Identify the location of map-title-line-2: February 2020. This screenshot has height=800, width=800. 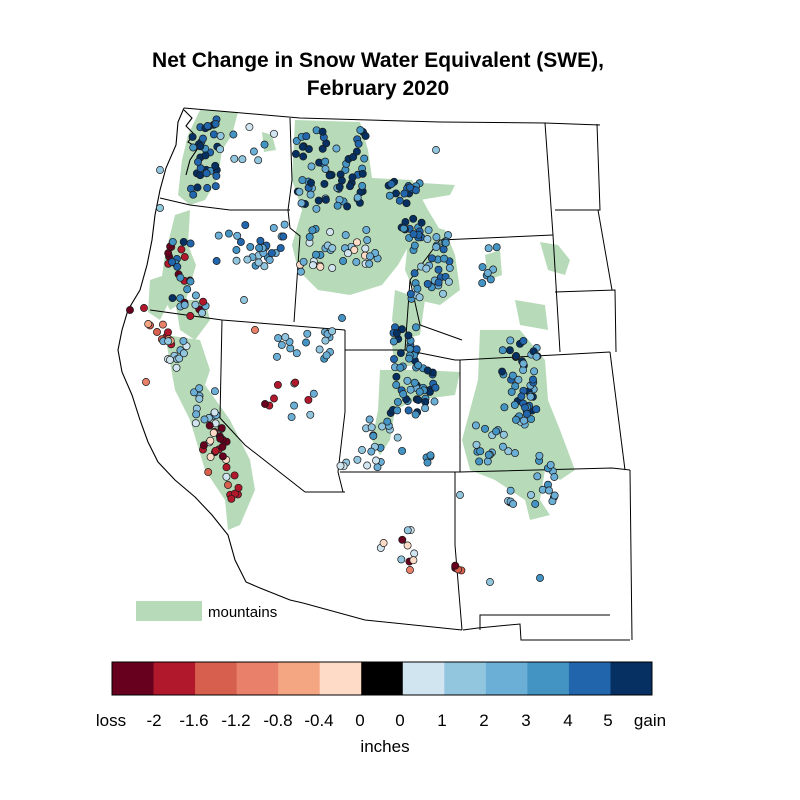
(378, 88).